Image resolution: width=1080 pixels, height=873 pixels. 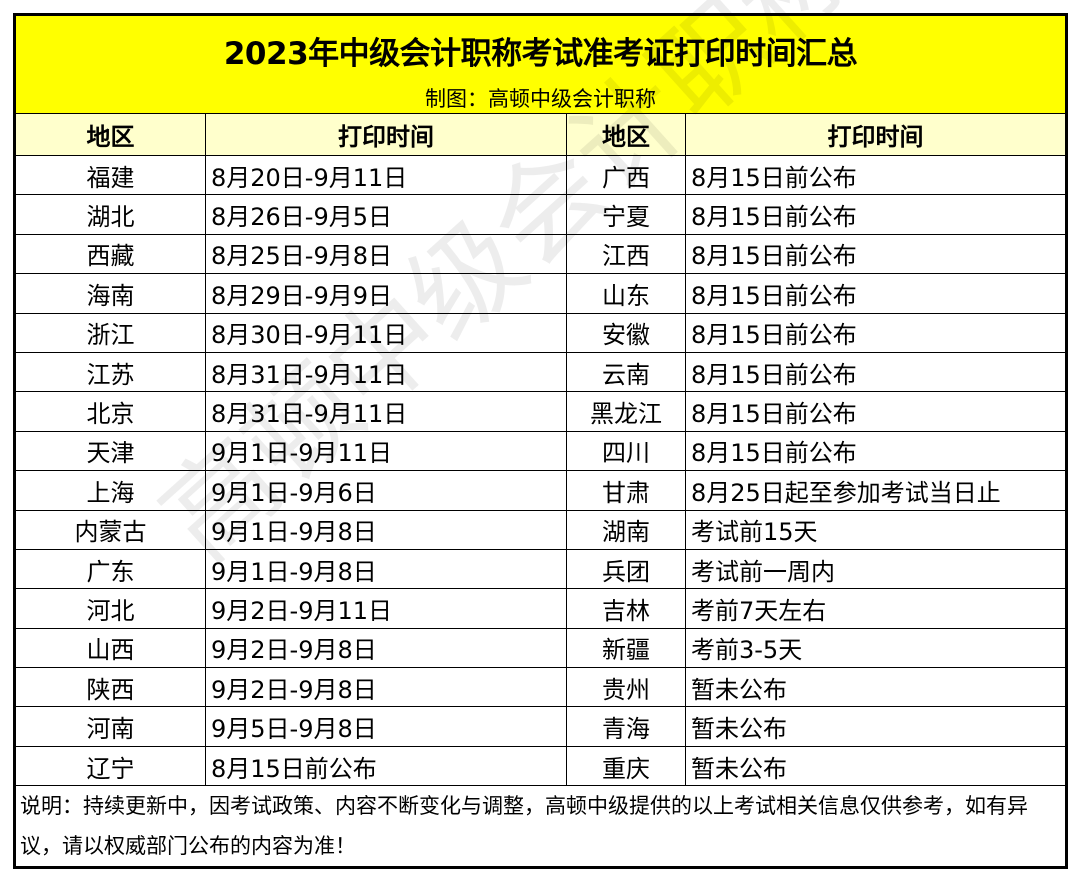 I want to click on time-cell: 8月30日-9月11日, so click(x=386, y=332).